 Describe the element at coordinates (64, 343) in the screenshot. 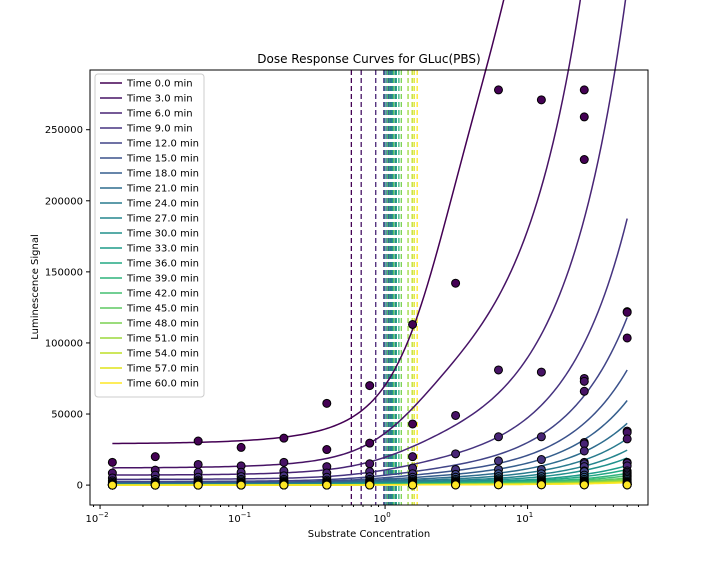

I see `y-tick-label: 100000` at that location.